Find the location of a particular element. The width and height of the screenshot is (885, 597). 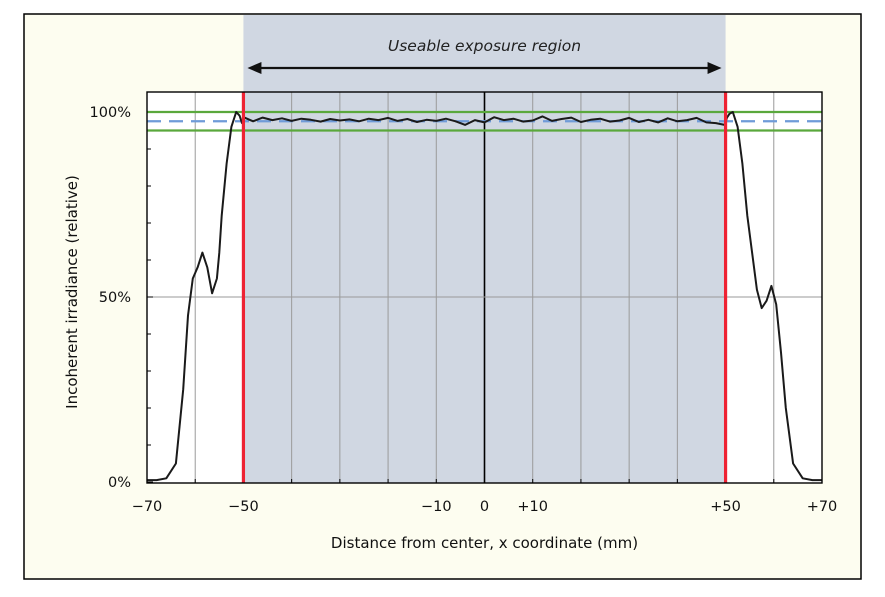

y-axis-label: Incoherent irradiance (relative) is located at coordinates (72, 292).